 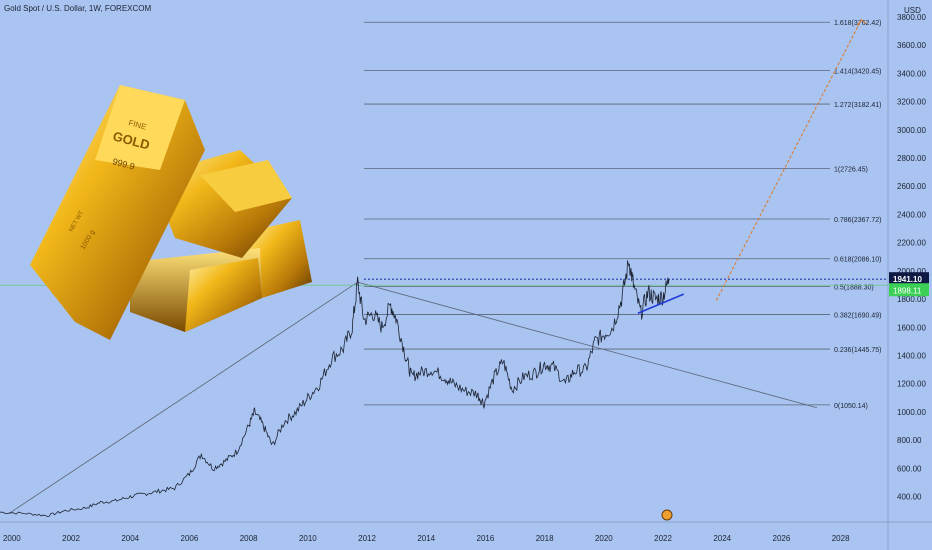 What do you see at coordinates (788, 160) in the screenshot?
I see `projection-arrow-line` at bounding box center [788, 160].